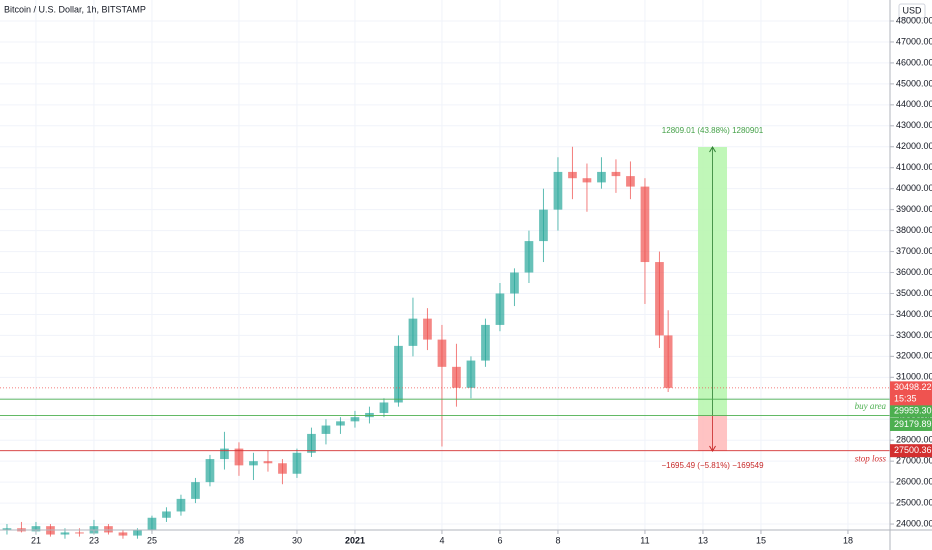 The height and width of the screenshot is (550, 932). What do you see at coordinates (499, 540) in the screenshot?
I see `x-tick-label: 6` at bounding box center [499, 540].